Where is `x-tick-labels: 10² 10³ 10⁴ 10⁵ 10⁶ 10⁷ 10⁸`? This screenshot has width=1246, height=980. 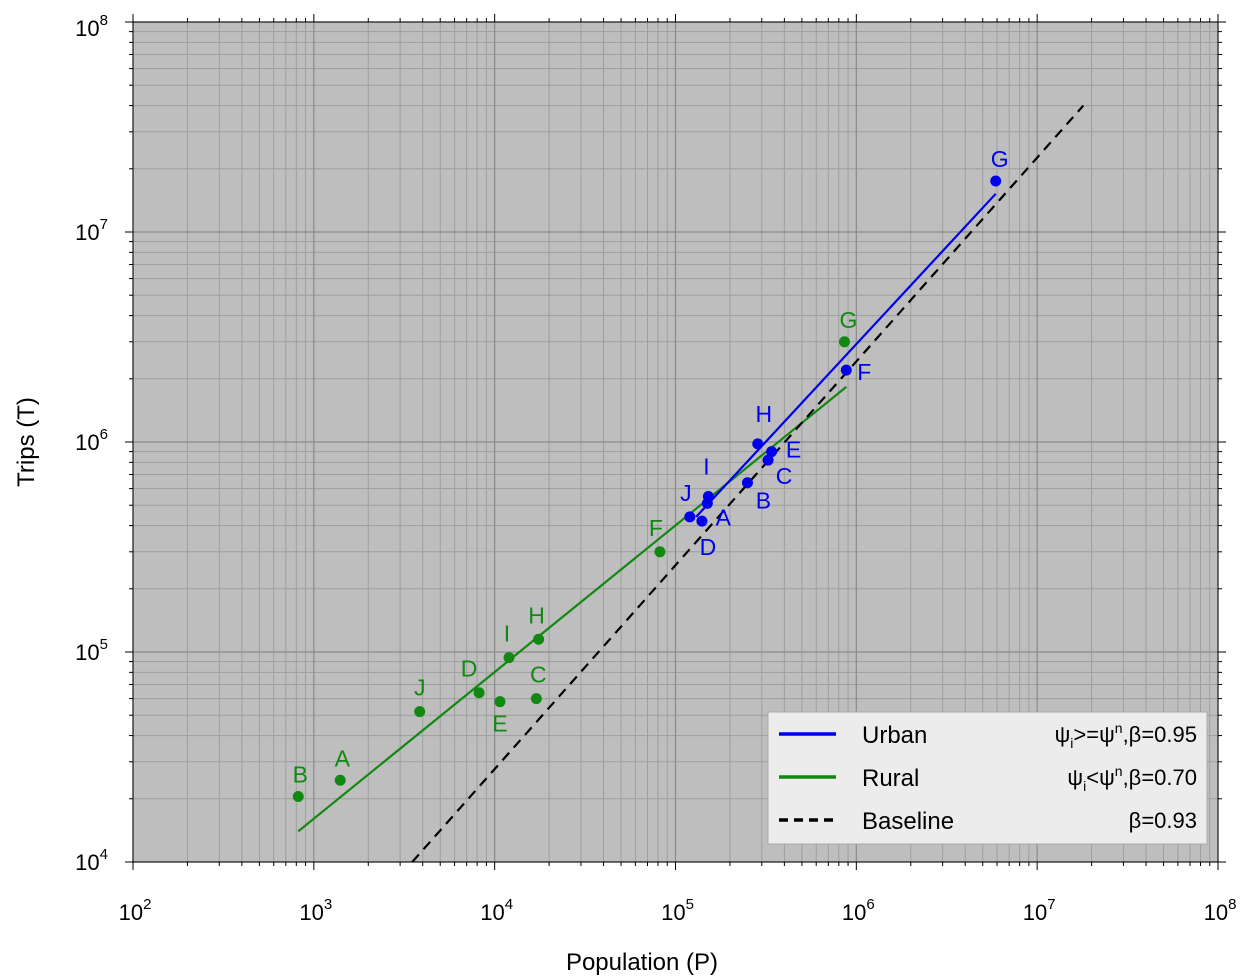 x-tick-labels: 10² 10³ 10⁴ 10⁵ 10⁶ 10⁷ 10⁸ is located at coordinates (678, 910).